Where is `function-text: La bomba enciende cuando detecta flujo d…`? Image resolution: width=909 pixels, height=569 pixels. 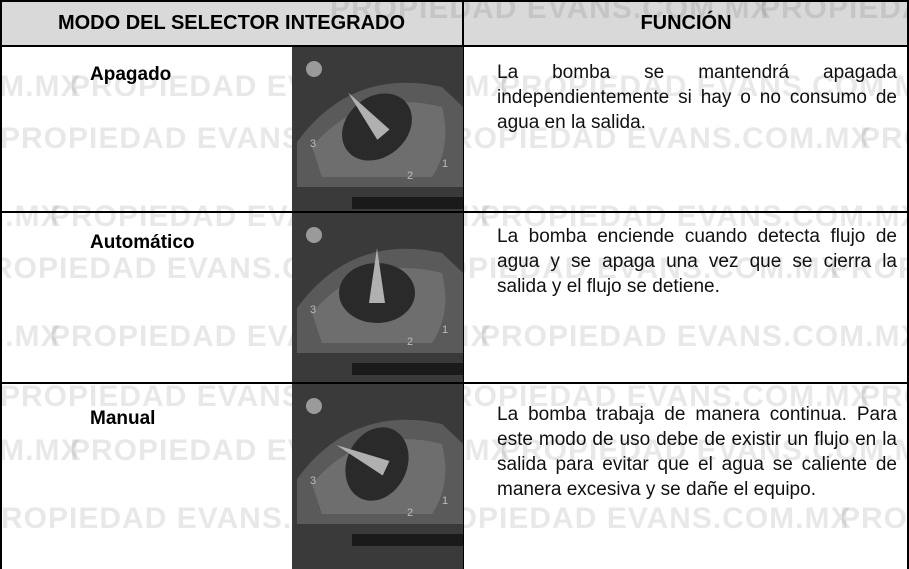
function-text: La bomba enciende cuando detecta flujo d… is located at coordinates (697, 261).